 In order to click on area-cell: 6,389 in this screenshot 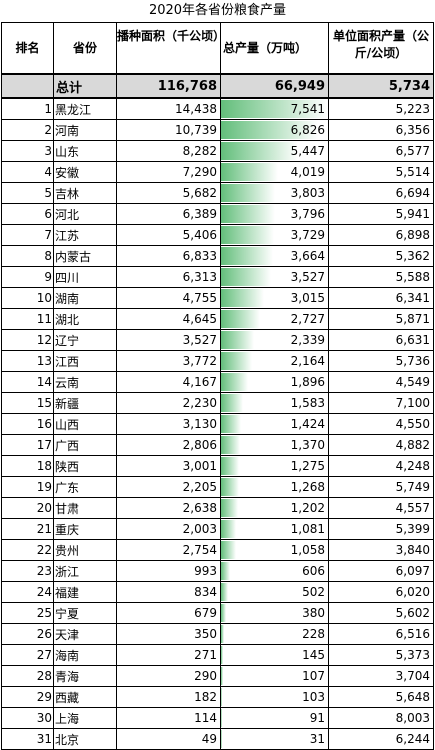, I will do `click(169, 214)`.